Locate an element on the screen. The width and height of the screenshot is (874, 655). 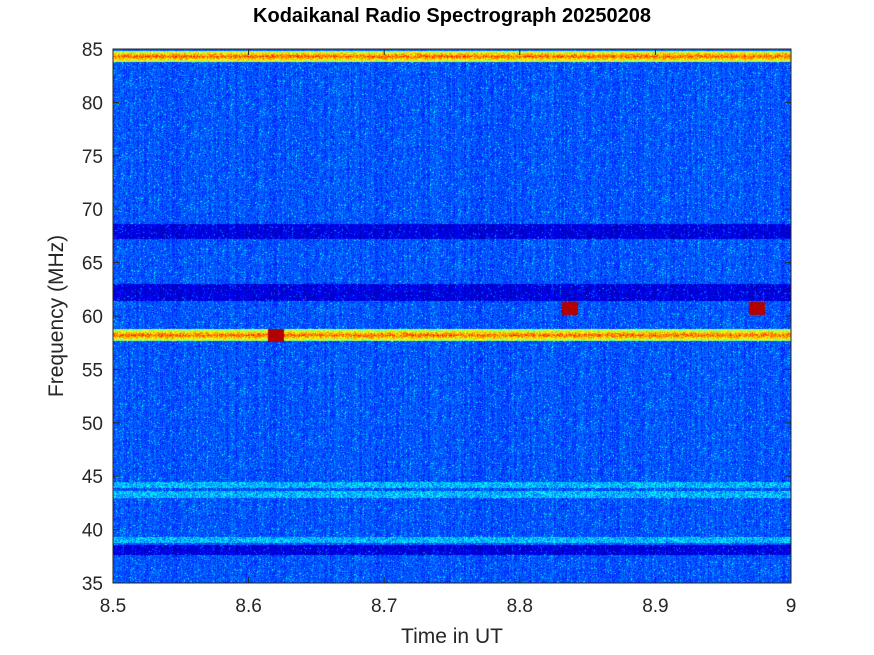
chart-title: Kodaikanal Radio Spectrograph 20250208 is located at coordinates (452, 16).